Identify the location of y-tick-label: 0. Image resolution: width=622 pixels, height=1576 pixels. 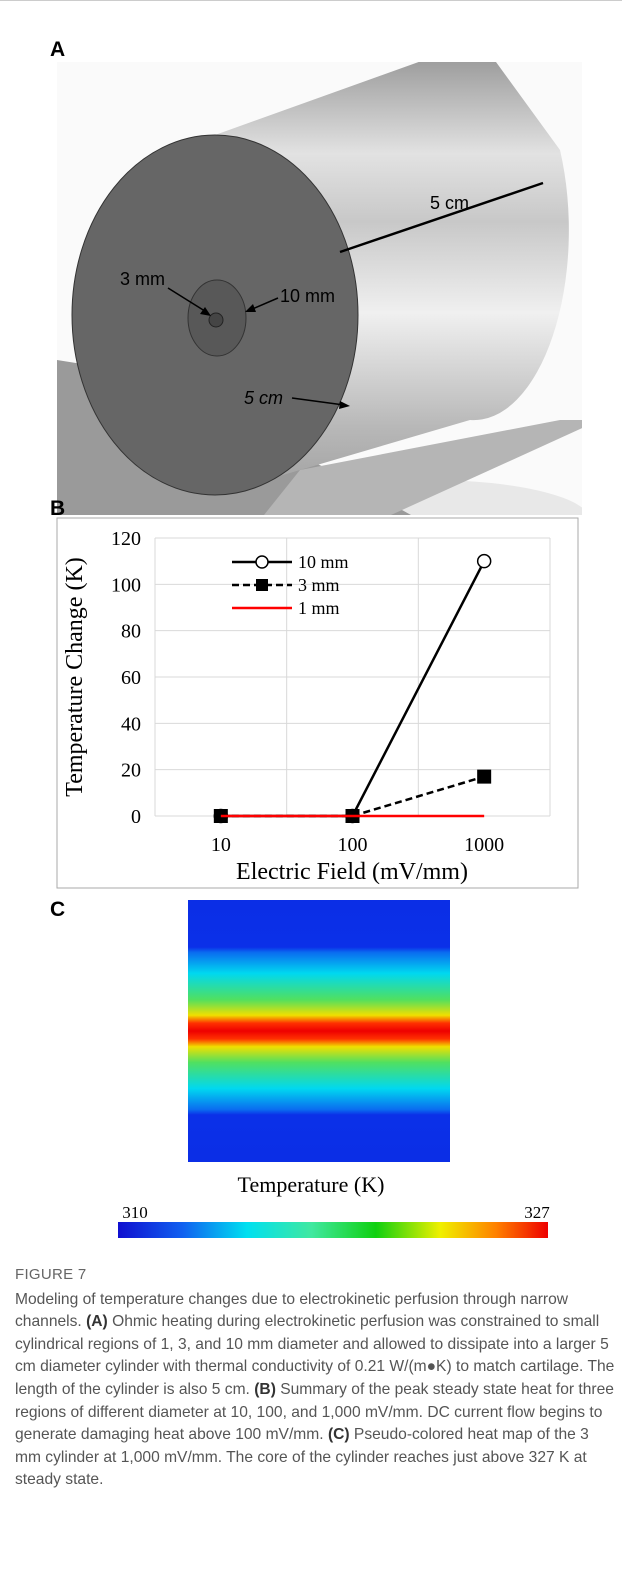
(136, 817).